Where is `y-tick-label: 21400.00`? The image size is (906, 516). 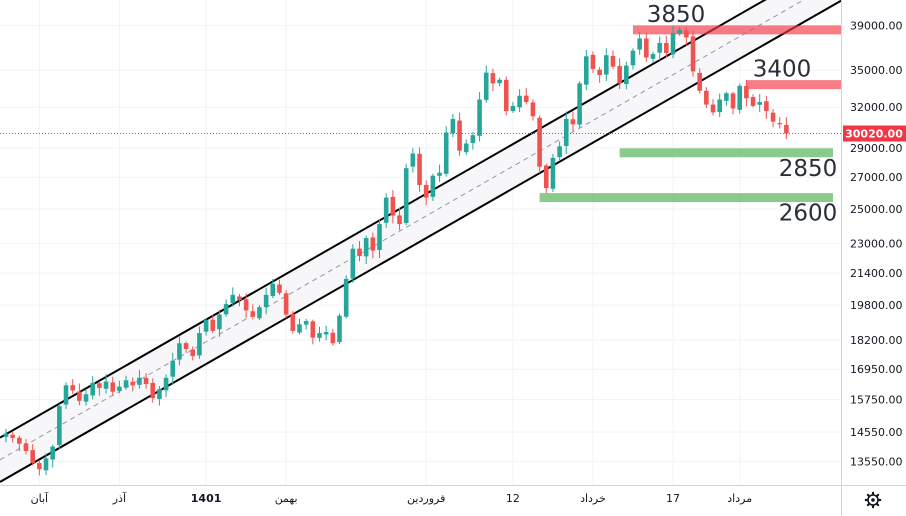 y-tick-label: 21400.00 is located at coordinates (876, 273).